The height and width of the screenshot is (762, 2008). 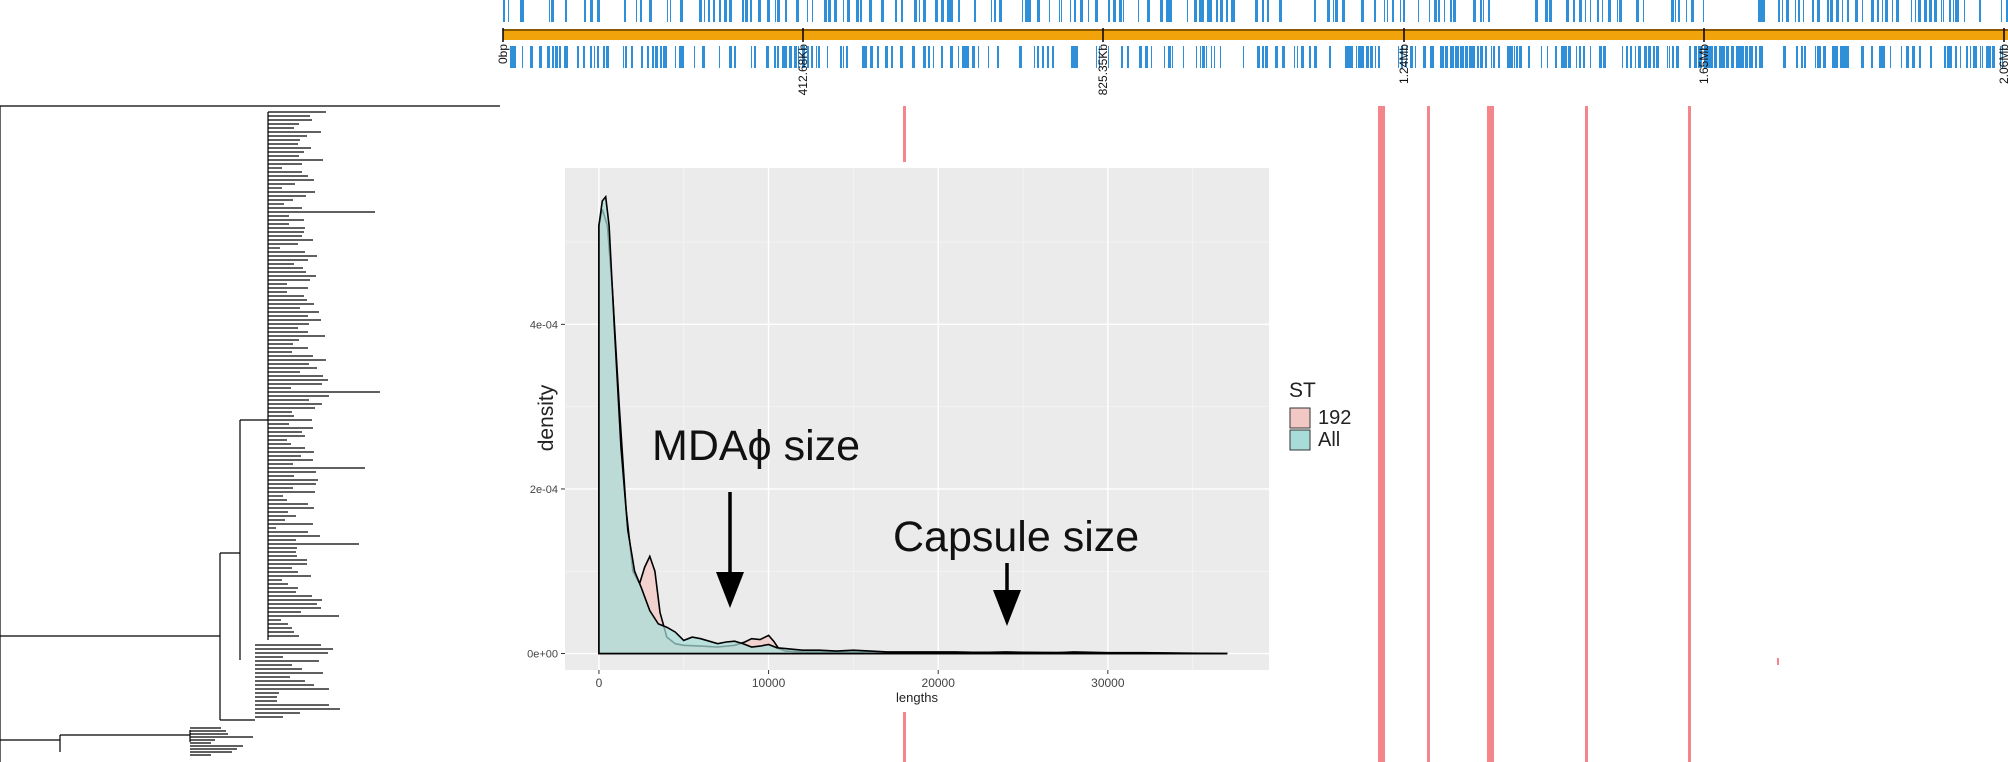 I want to click on legend-swatch-all, so click(x=1300, y=440).